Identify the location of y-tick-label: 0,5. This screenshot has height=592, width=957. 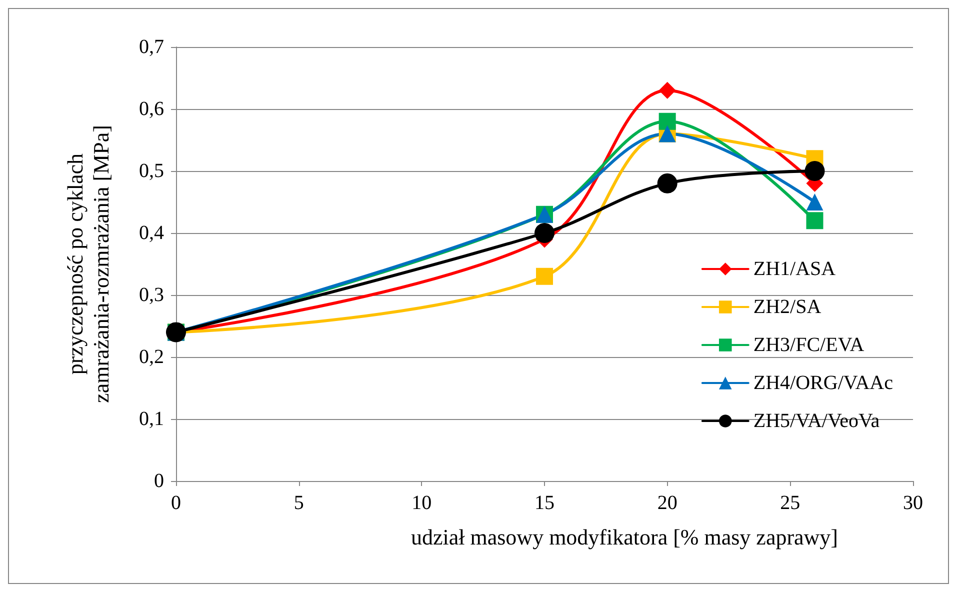
(151, 171).